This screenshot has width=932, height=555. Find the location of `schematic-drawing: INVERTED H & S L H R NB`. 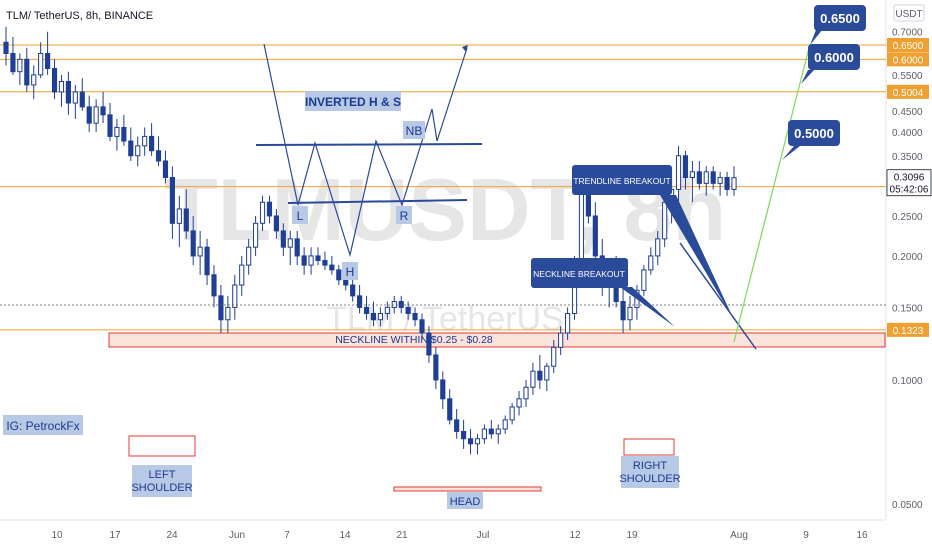

schematic-drawing: INVERTED H & S L H R NB is located at coordinates (369, 161).